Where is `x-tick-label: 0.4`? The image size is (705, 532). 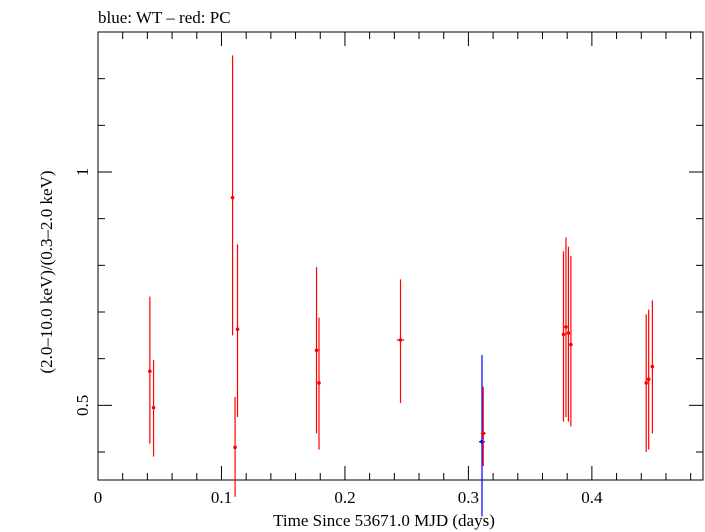 x-tick-label: 0.4 is located at coordinates (592, 497).